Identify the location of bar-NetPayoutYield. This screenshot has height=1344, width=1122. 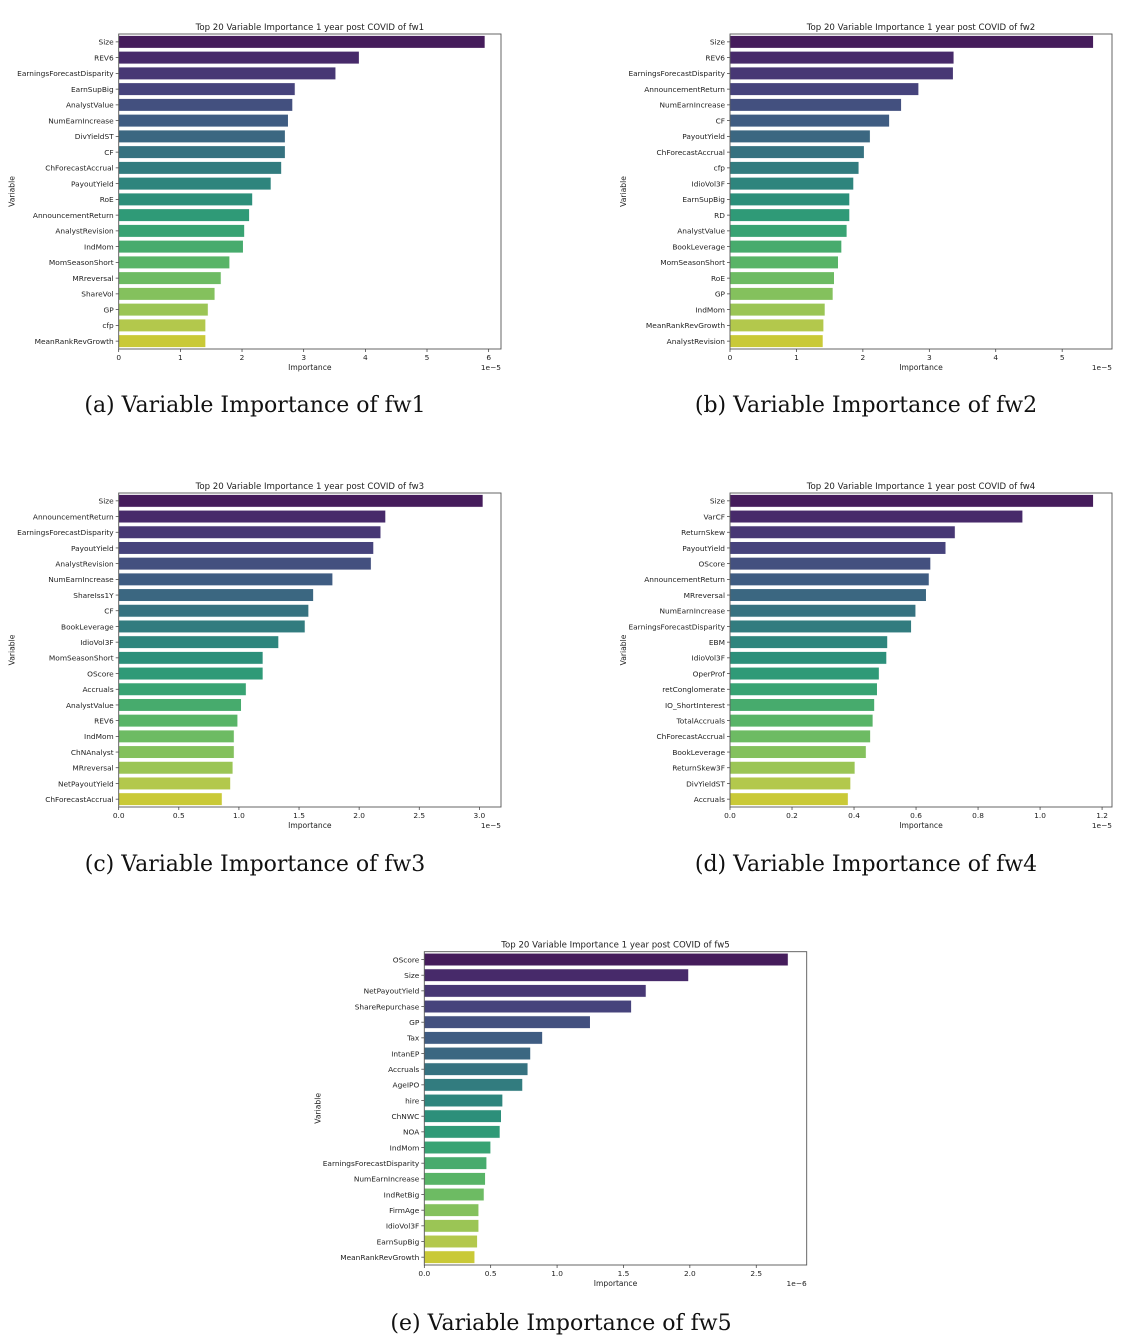
(174, 783).